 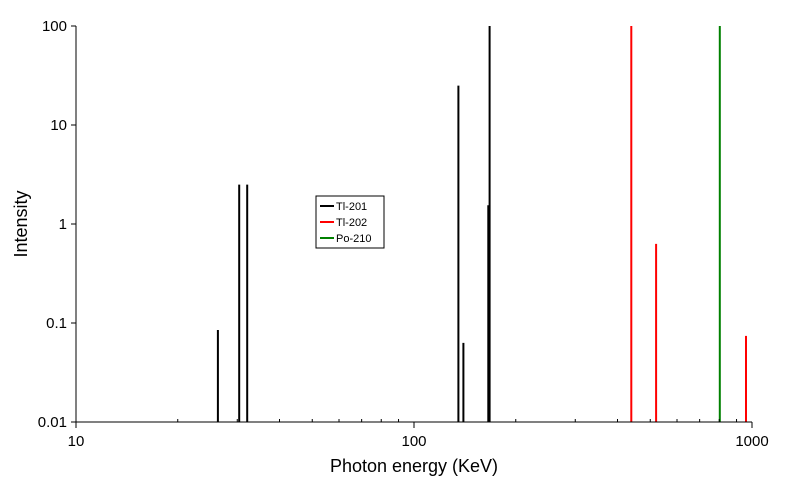 I want to click on y-axis-title: Intensity, so click(x=21, y=223).